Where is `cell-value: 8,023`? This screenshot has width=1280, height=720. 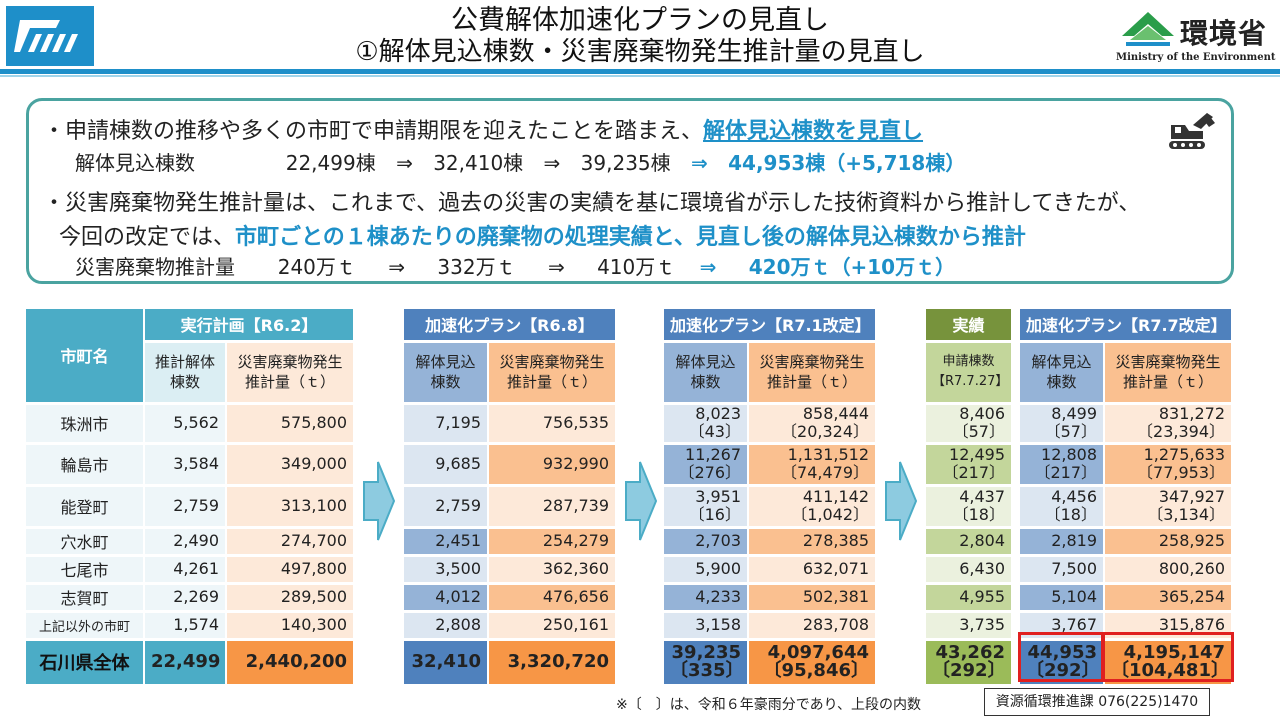 cell-value: 8,023 is located at coordinates (718, 413).